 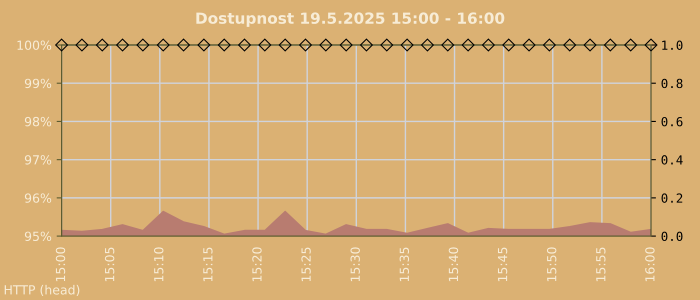 I want to click on y-tick-label: 100%, so click(x=35, y=45).